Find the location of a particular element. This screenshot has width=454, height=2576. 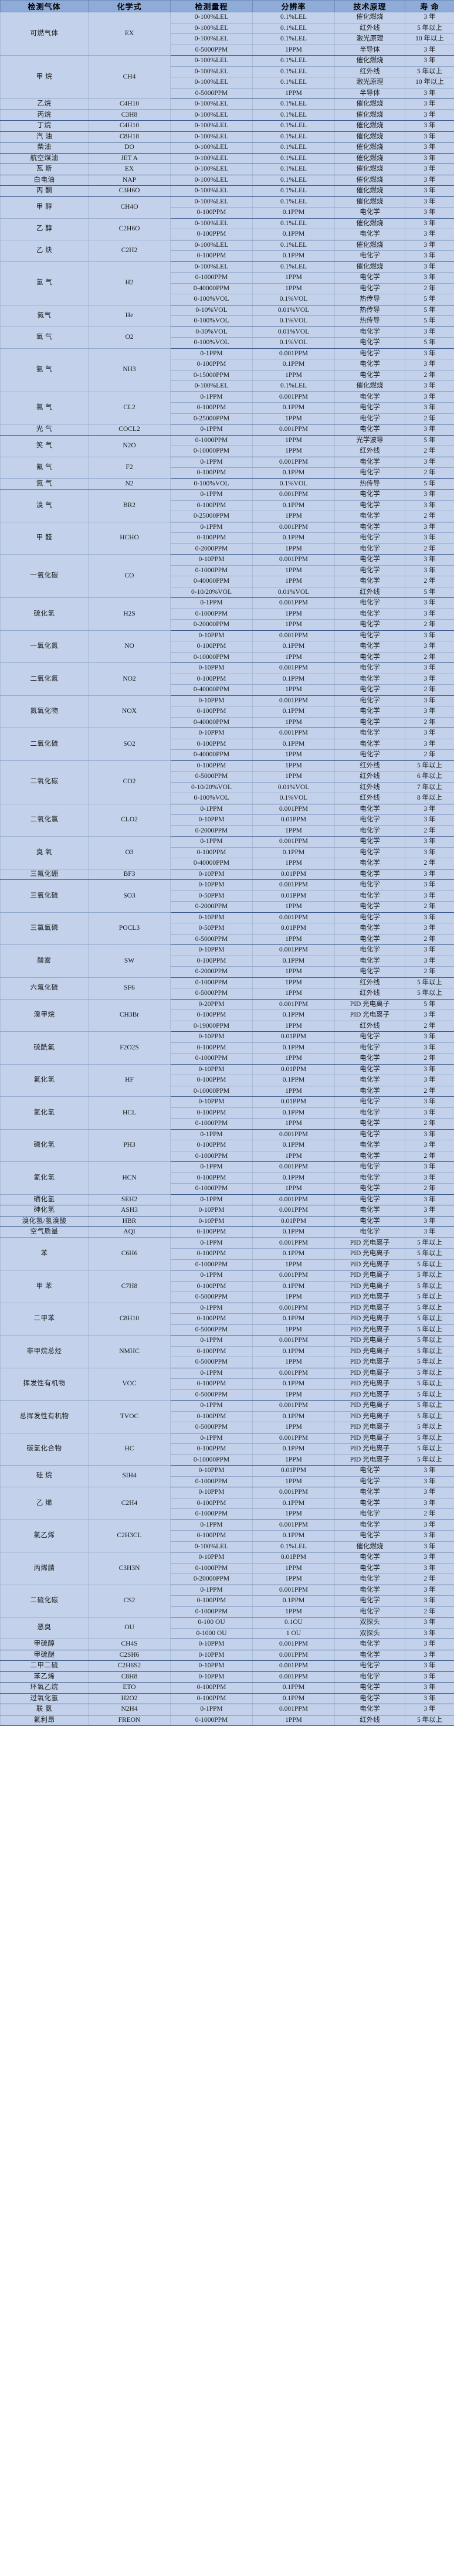

detection-range-cell: 0-100%LEL is located at coordinates (211, 148).